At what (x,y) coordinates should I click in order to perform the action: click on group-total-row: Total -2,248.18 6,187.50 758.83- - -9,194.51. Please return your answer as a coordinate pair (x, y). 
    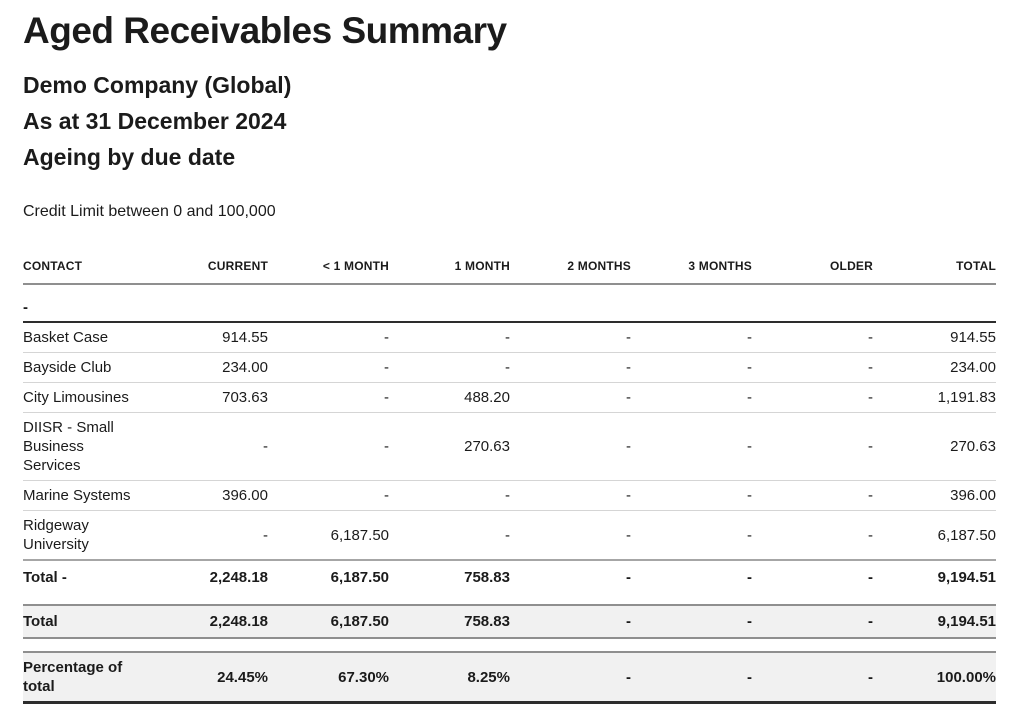
    Looking at the image, I should click on (509, 576).